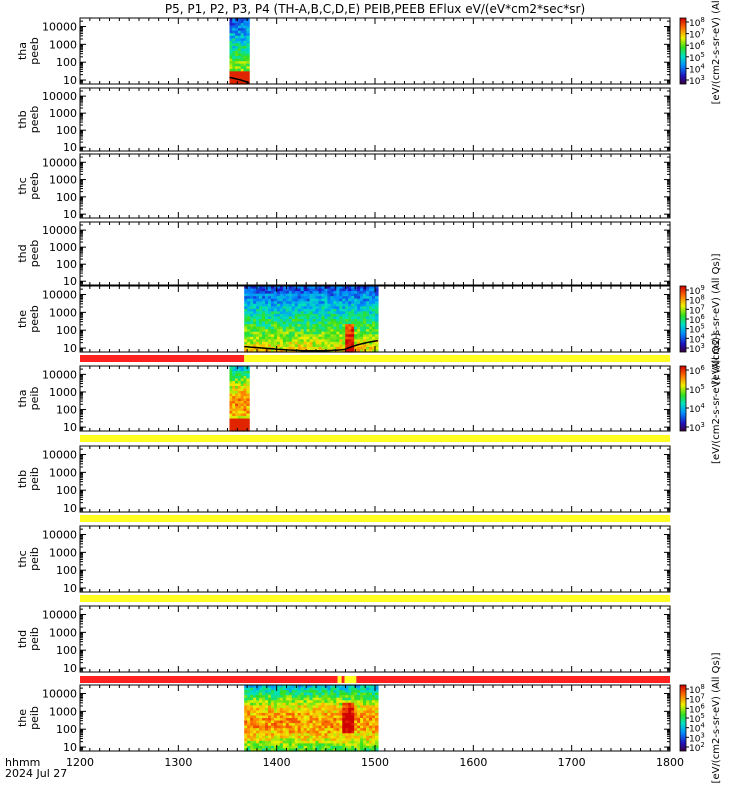 The image size is (750, 800). Describe the element at coordinates (683, 51) in the screenshot. I see `colorbar-scale` at that location.